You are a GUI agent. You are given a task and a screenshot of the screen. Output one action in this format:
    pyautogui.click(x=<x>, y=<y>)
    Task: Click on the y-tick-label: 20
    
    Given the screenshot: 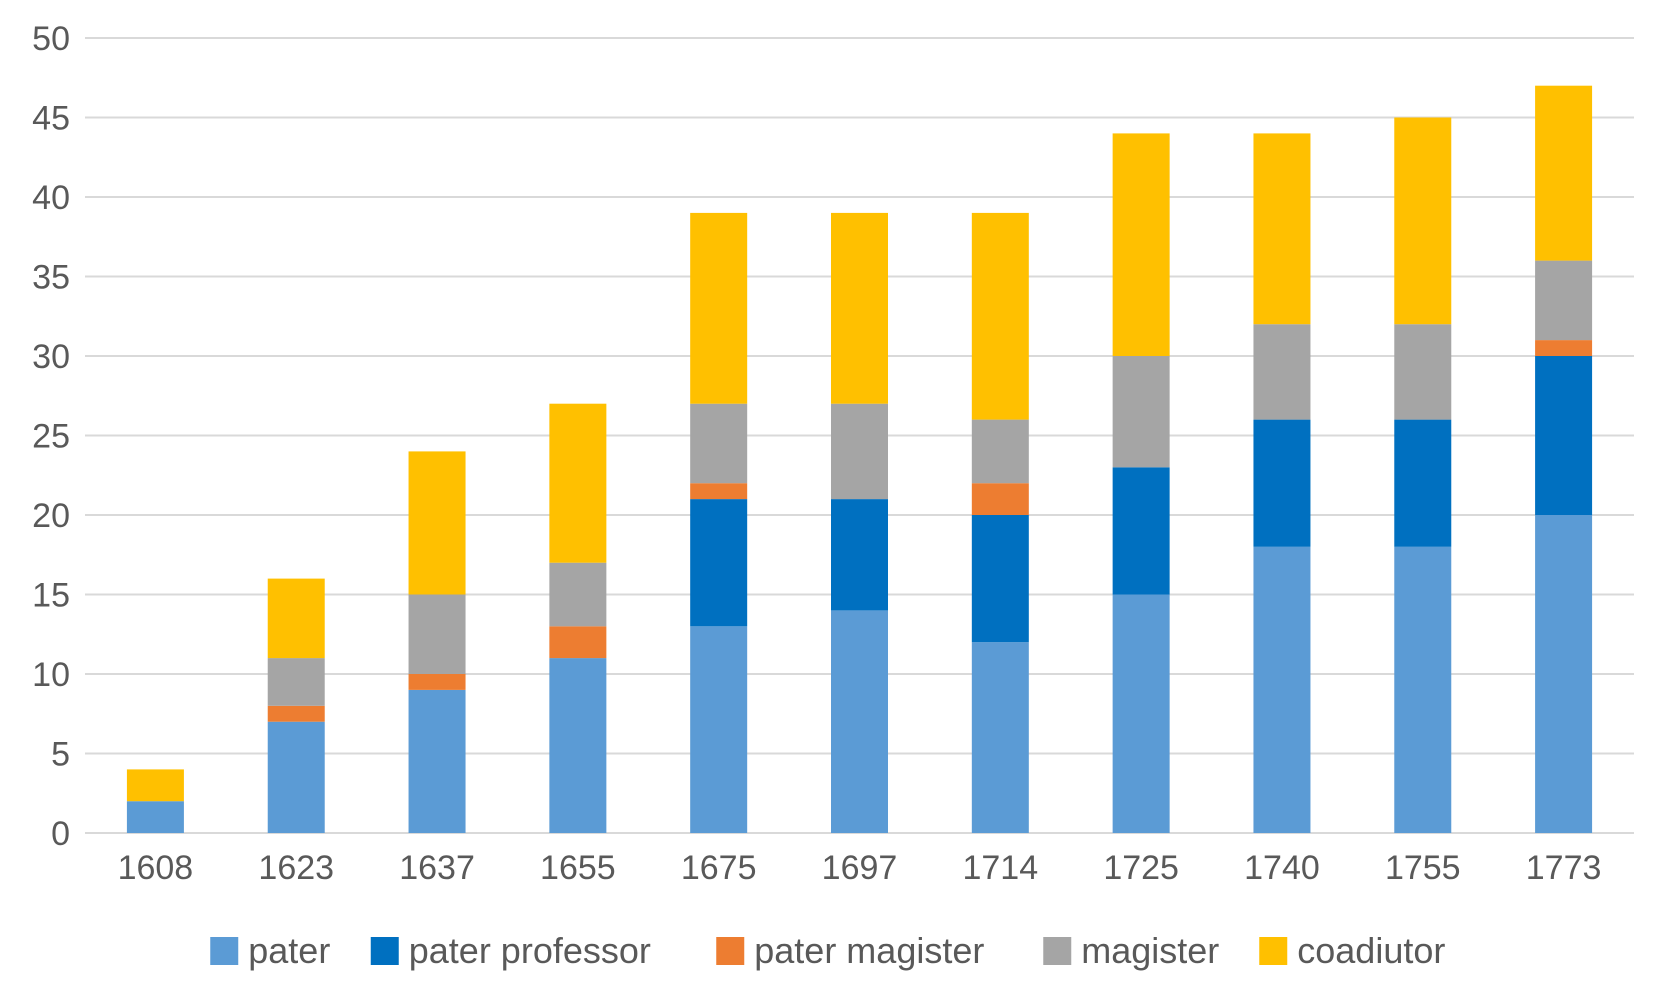 What is the action you would take?
    pyautogui.click(x=51, y=516)
    